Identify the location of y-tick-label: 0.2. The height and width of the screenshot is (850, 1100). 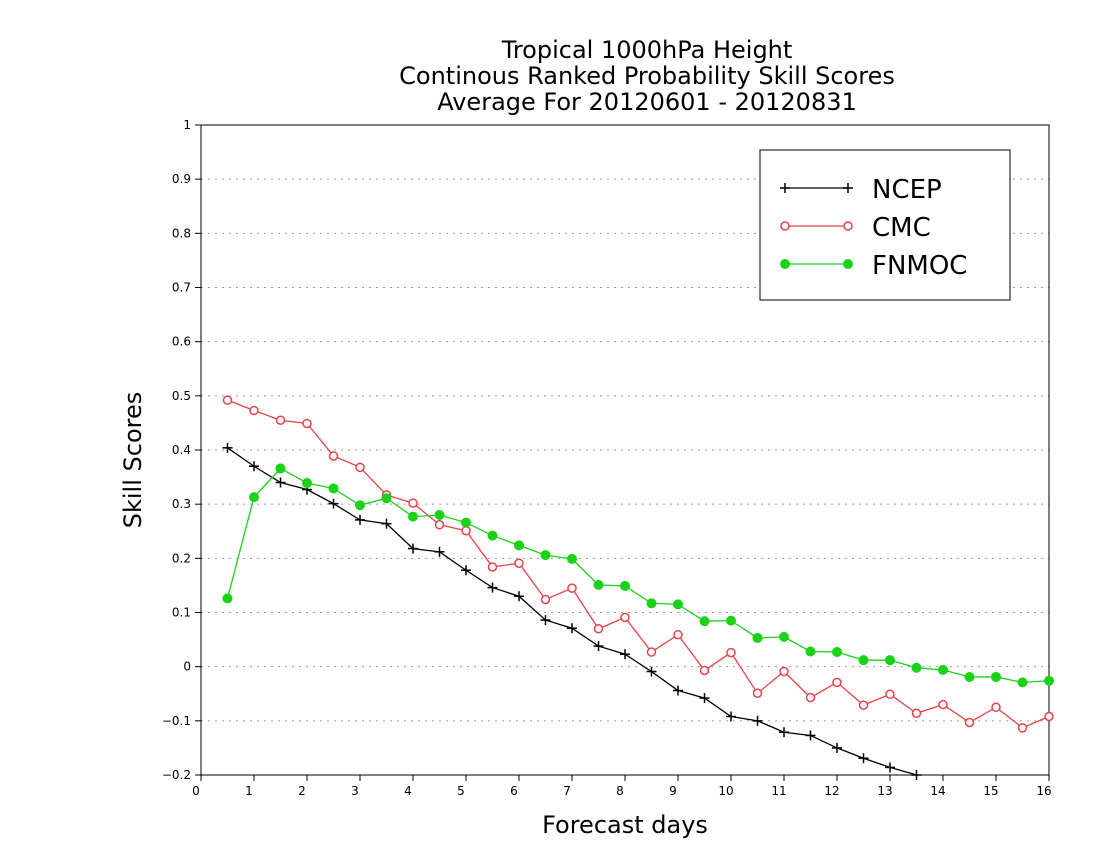
(181, 558).